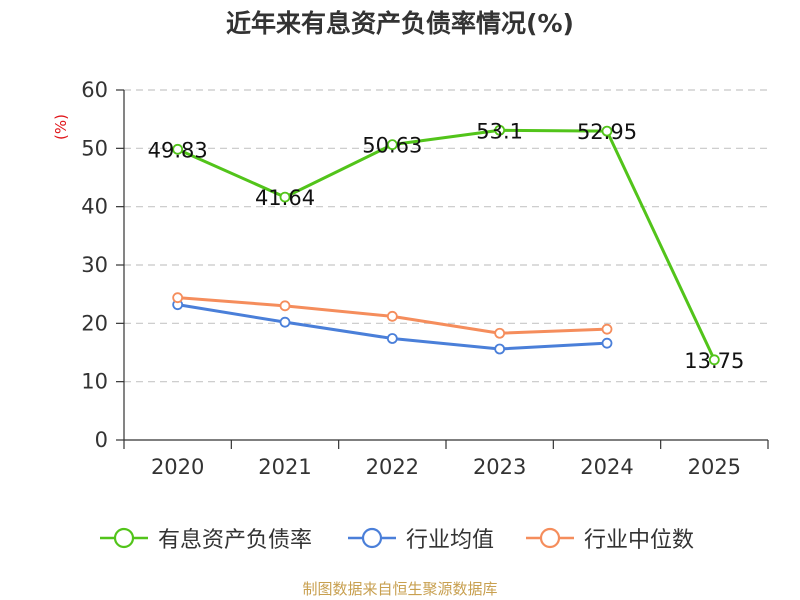 The height and width of the screenshot is (600, 800). I want to click on data-point-s1-2024, so click(607, 343).